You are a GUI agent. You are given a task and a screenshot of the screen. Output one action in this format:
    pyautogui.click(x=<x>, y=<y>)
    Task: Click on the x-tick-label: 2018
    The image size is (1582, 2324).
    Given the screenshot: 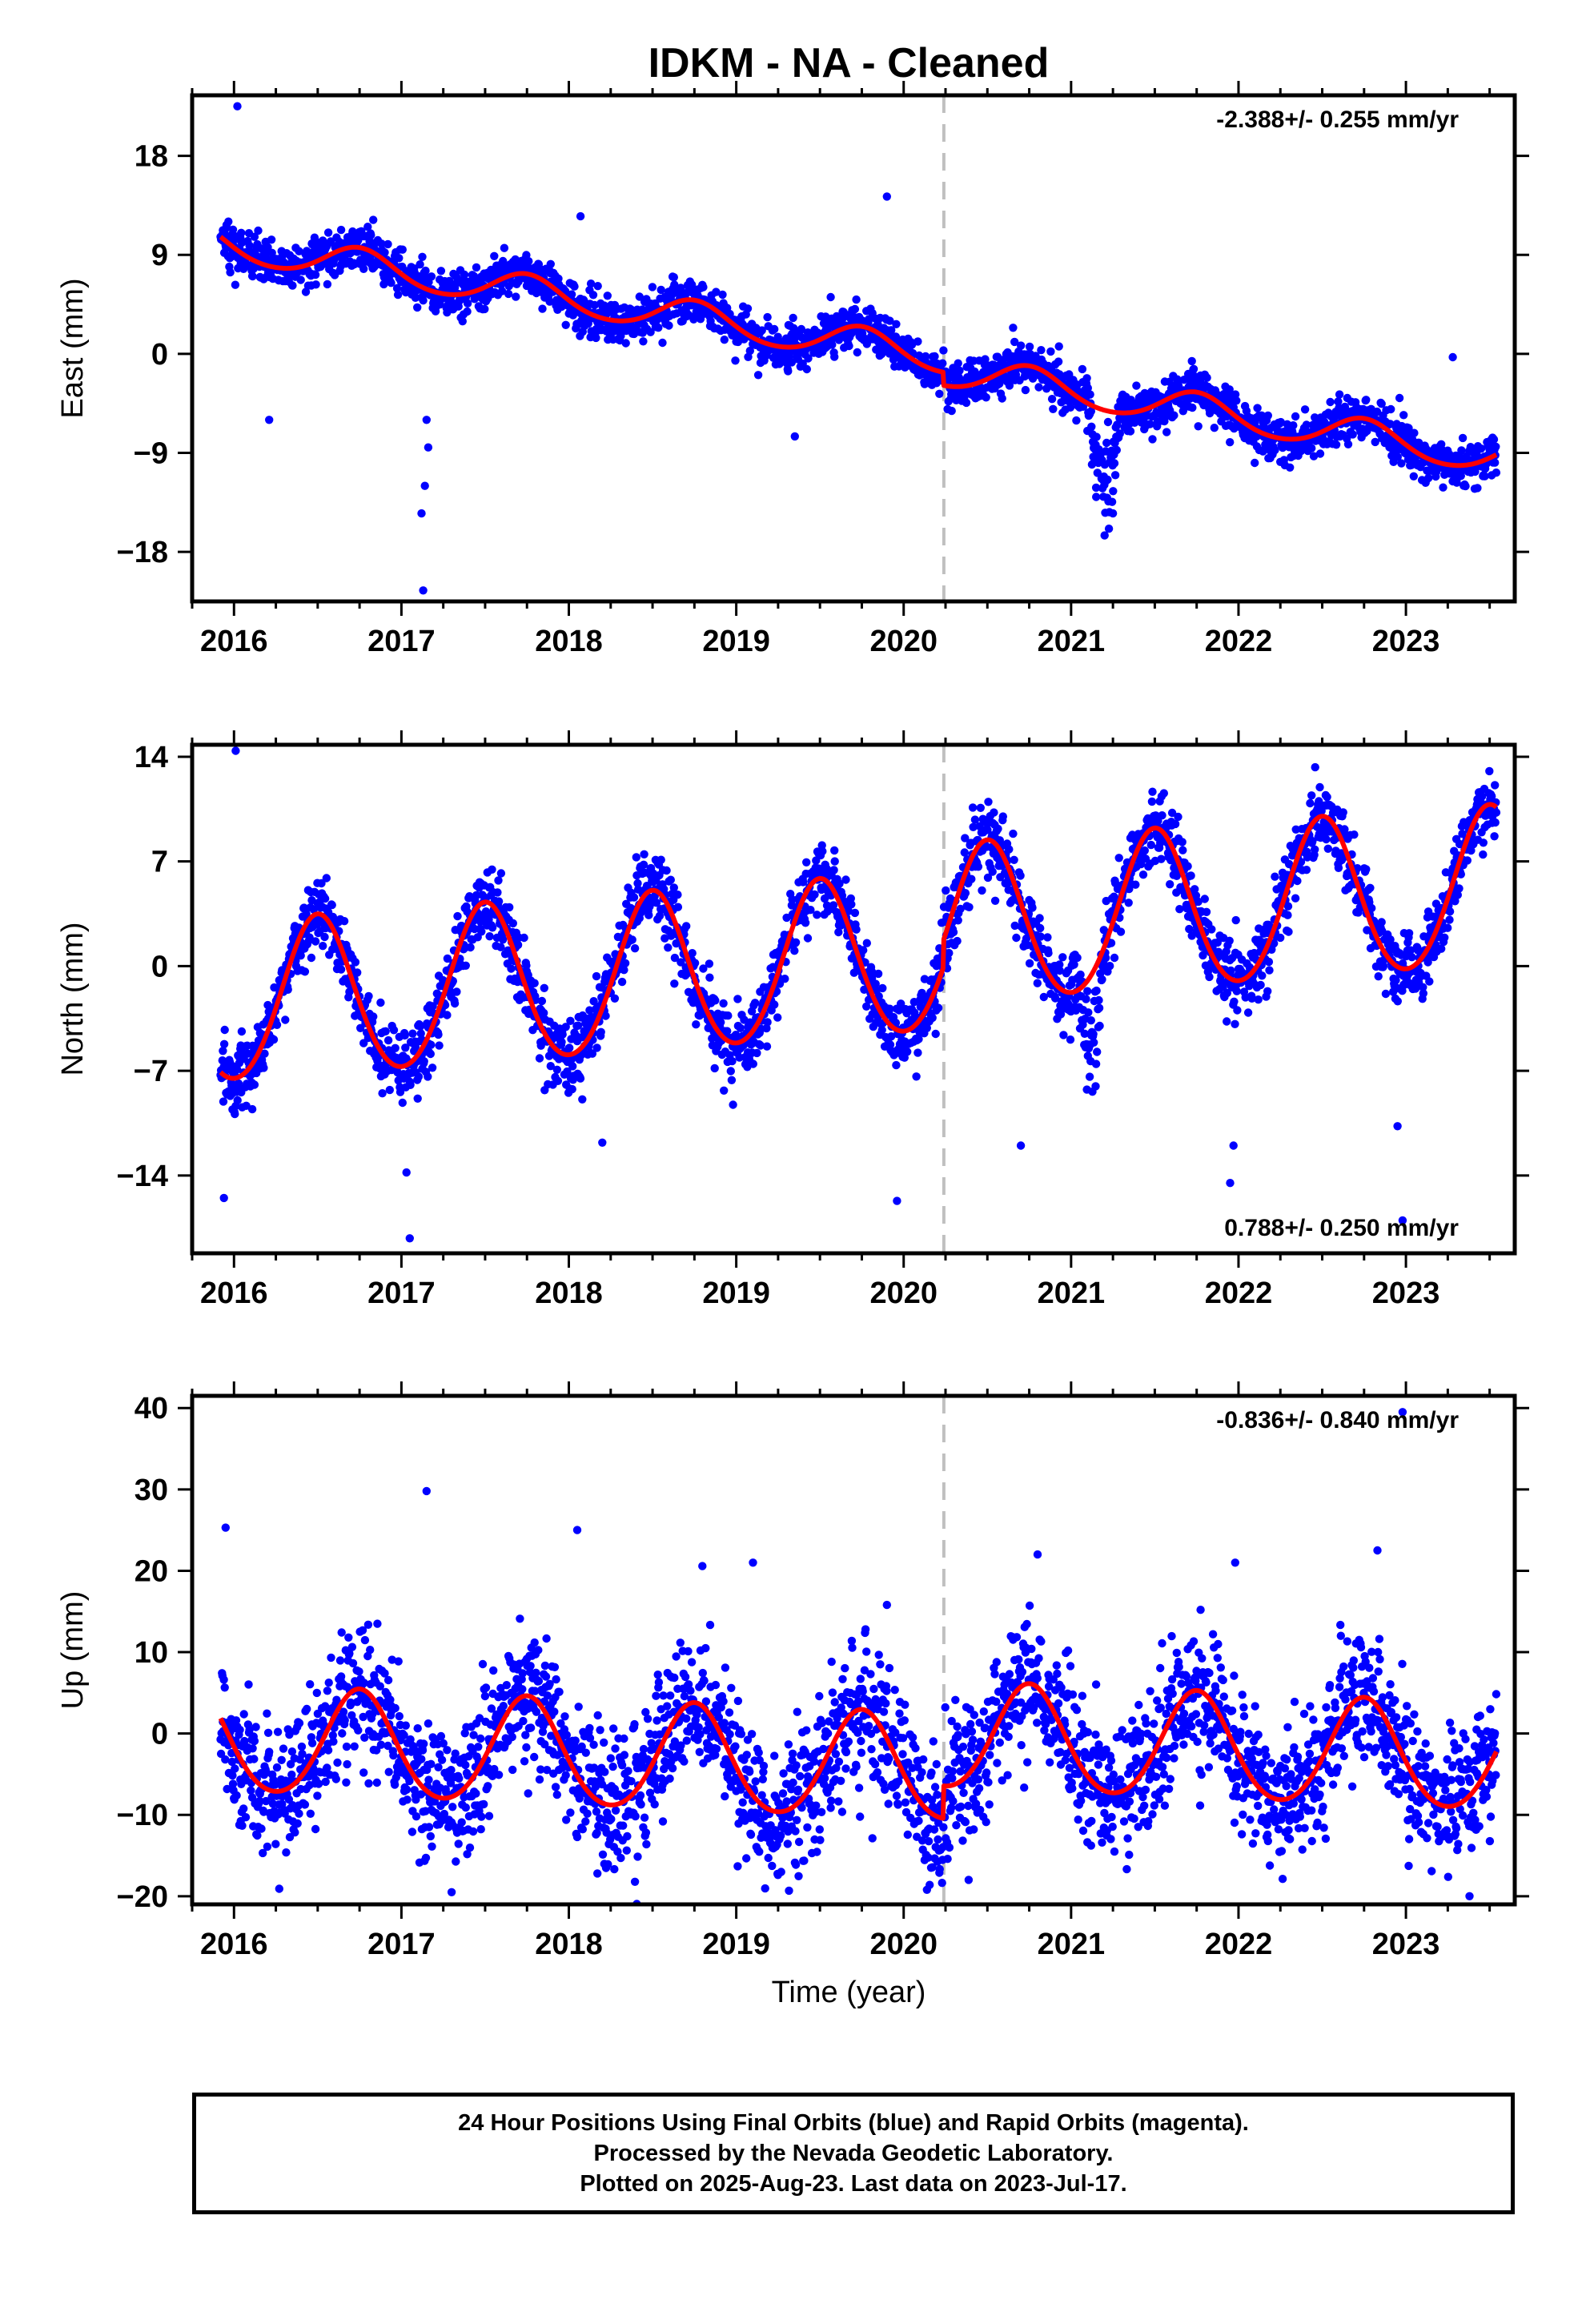 What is the action you would take?
    pyautogui.click(x=569, y=641)
    